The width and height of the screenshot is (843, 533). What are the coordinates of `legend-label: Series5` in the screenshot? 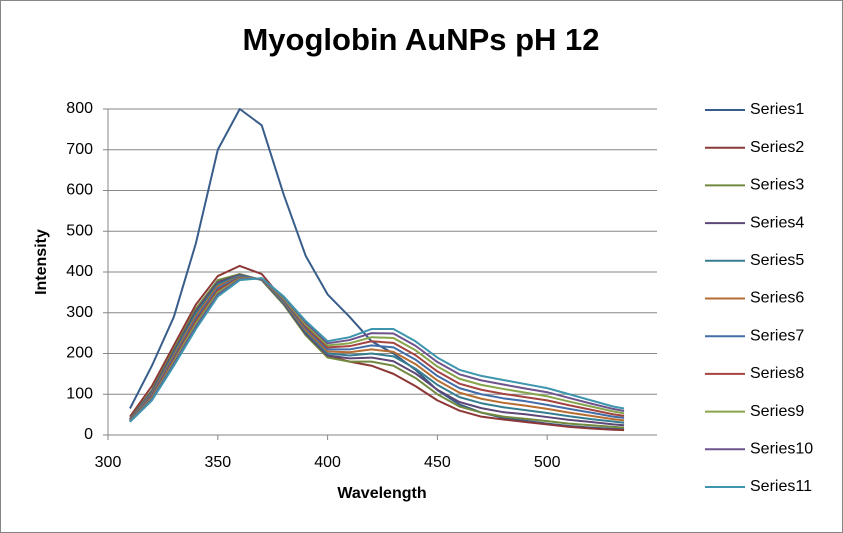 It's located at (777, 260).